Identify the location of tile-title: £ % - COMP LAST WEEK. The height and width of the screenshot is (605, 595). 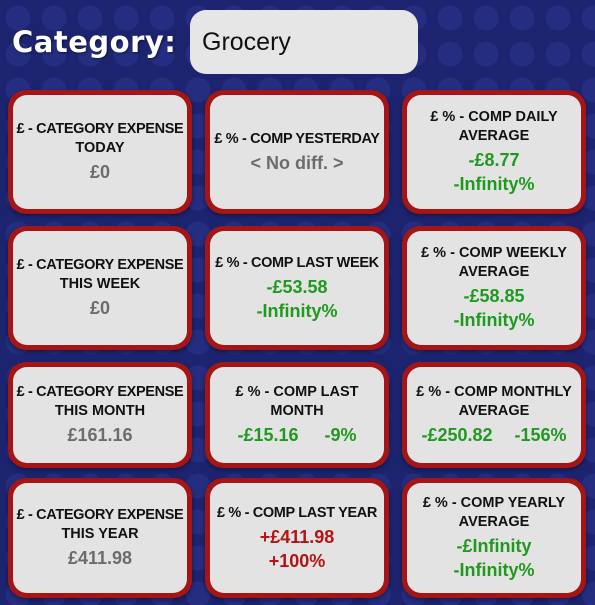
(297, 262).